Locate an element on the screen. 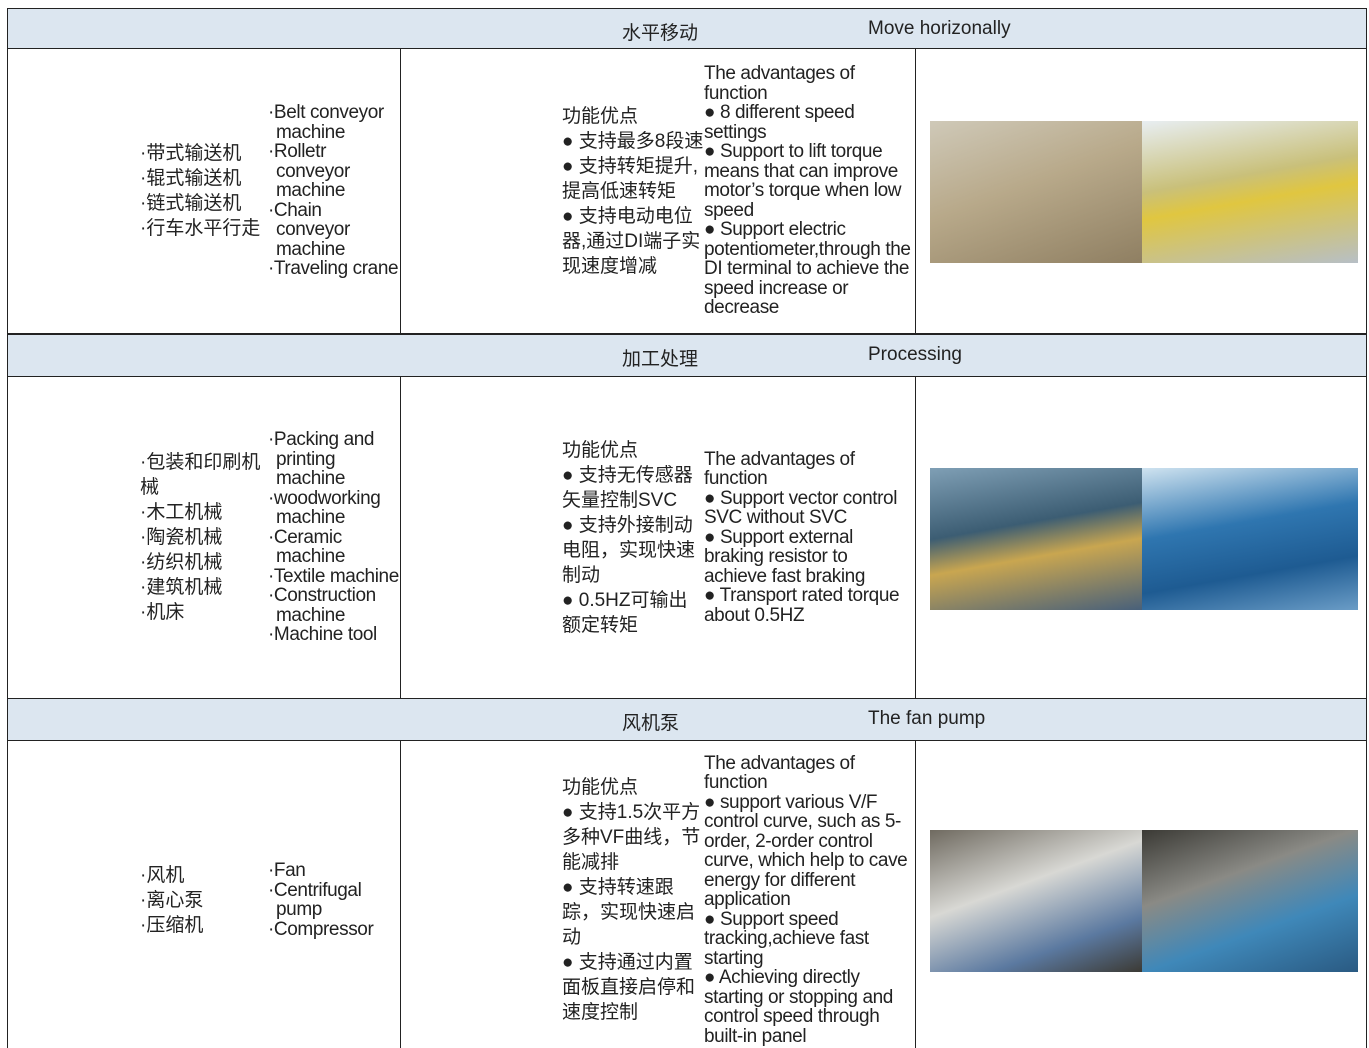 The image size is (1369, 1048). application-en: ·Ceramic machine is located at coordinates (307, 547).